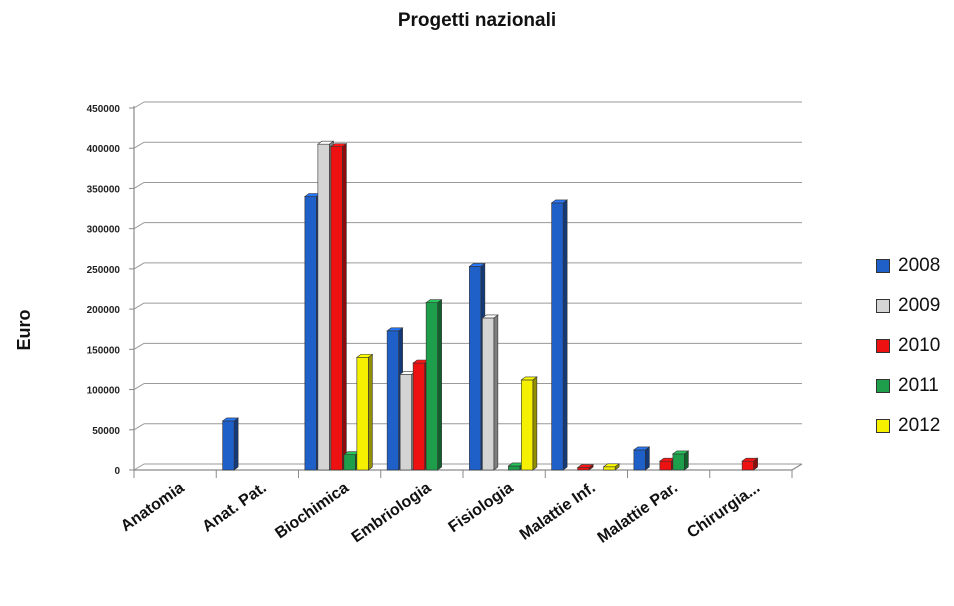 Image resolution: width=954 pixels, height=606 pixels. Describe the element at coordinates (392, 512) in the screenshot. I see `x-tick-label: Embriologia` at that location.